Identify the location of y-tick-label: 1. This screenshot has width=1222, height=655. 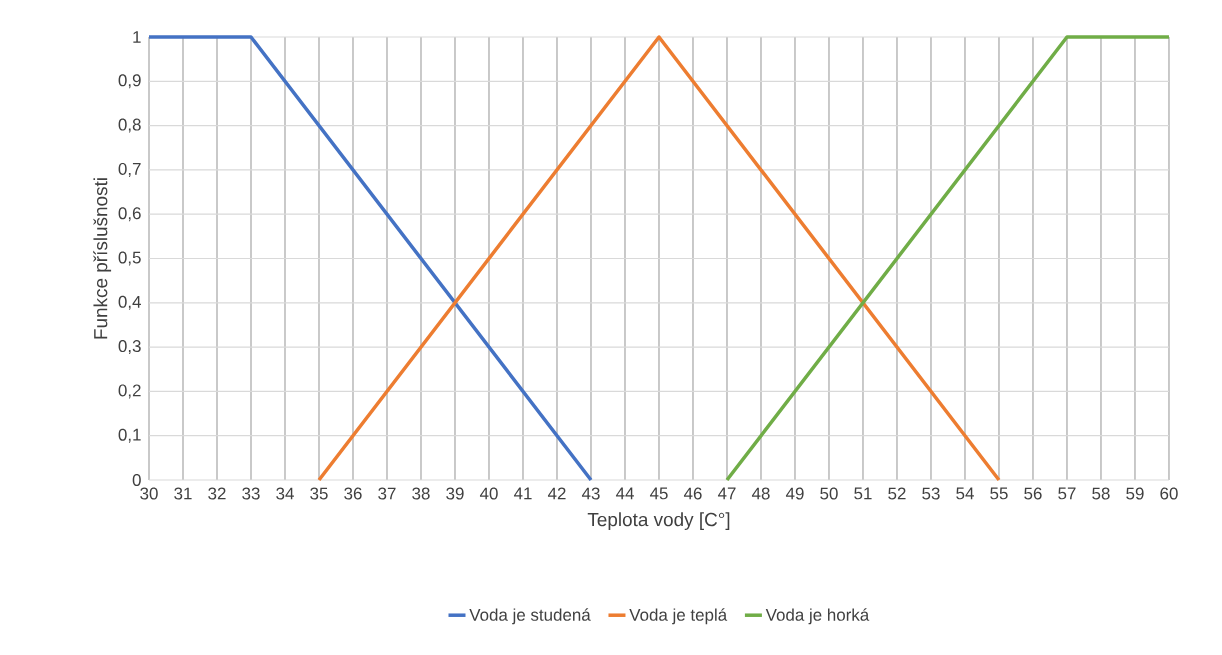
(137, 37).